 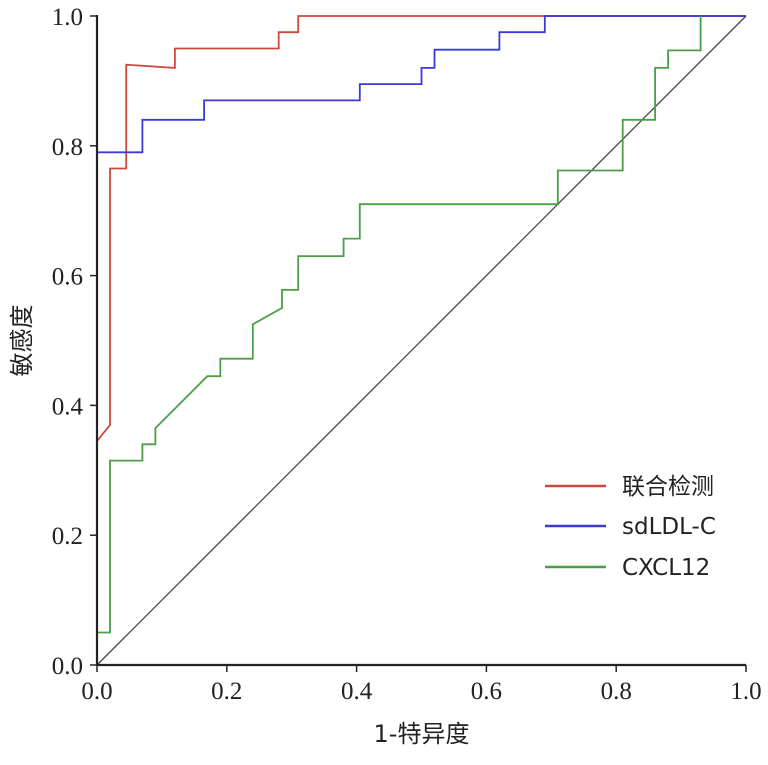 I want to click on x-tick-label: 0.6, so click(x=486, y=691).